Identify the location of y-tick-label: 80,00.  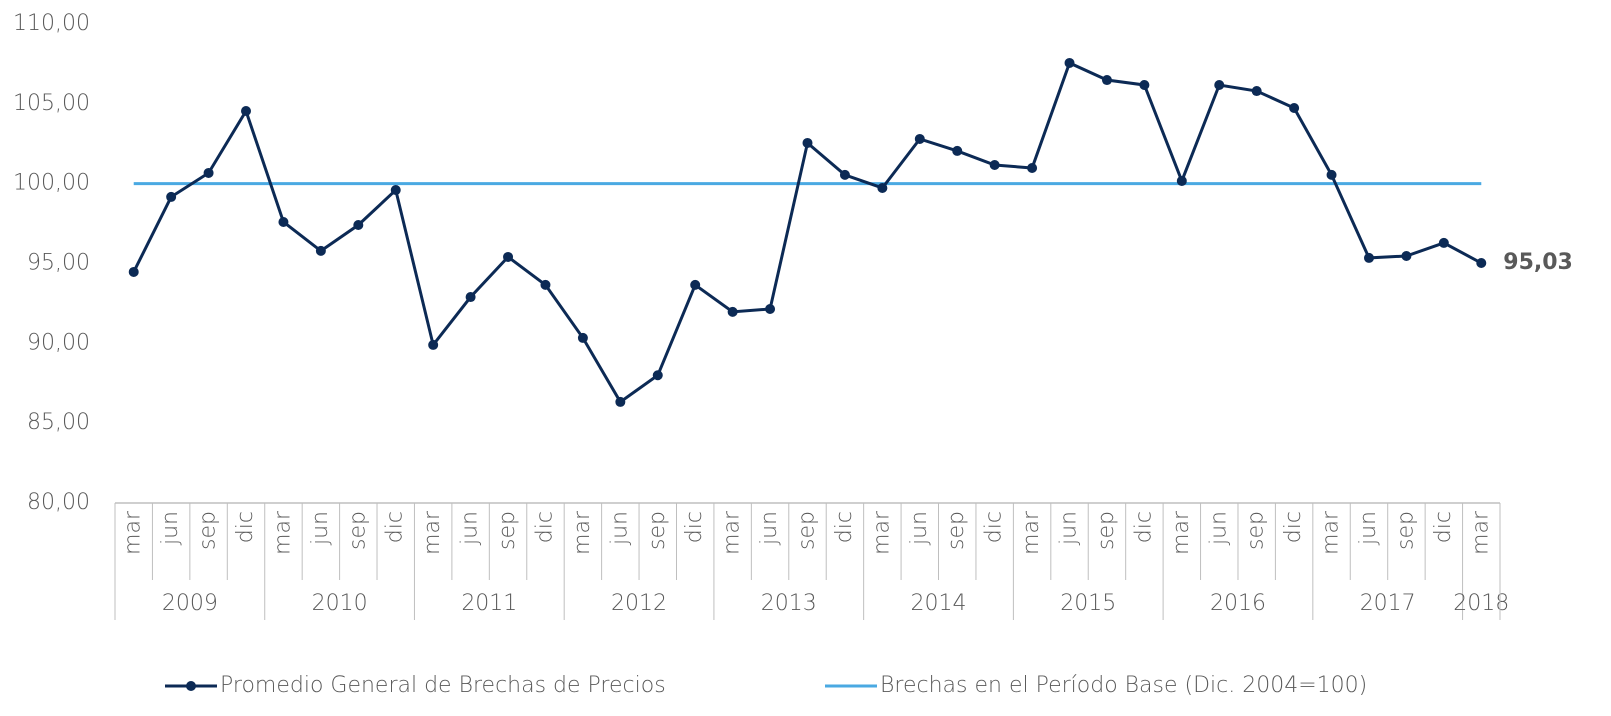
(58, 502).